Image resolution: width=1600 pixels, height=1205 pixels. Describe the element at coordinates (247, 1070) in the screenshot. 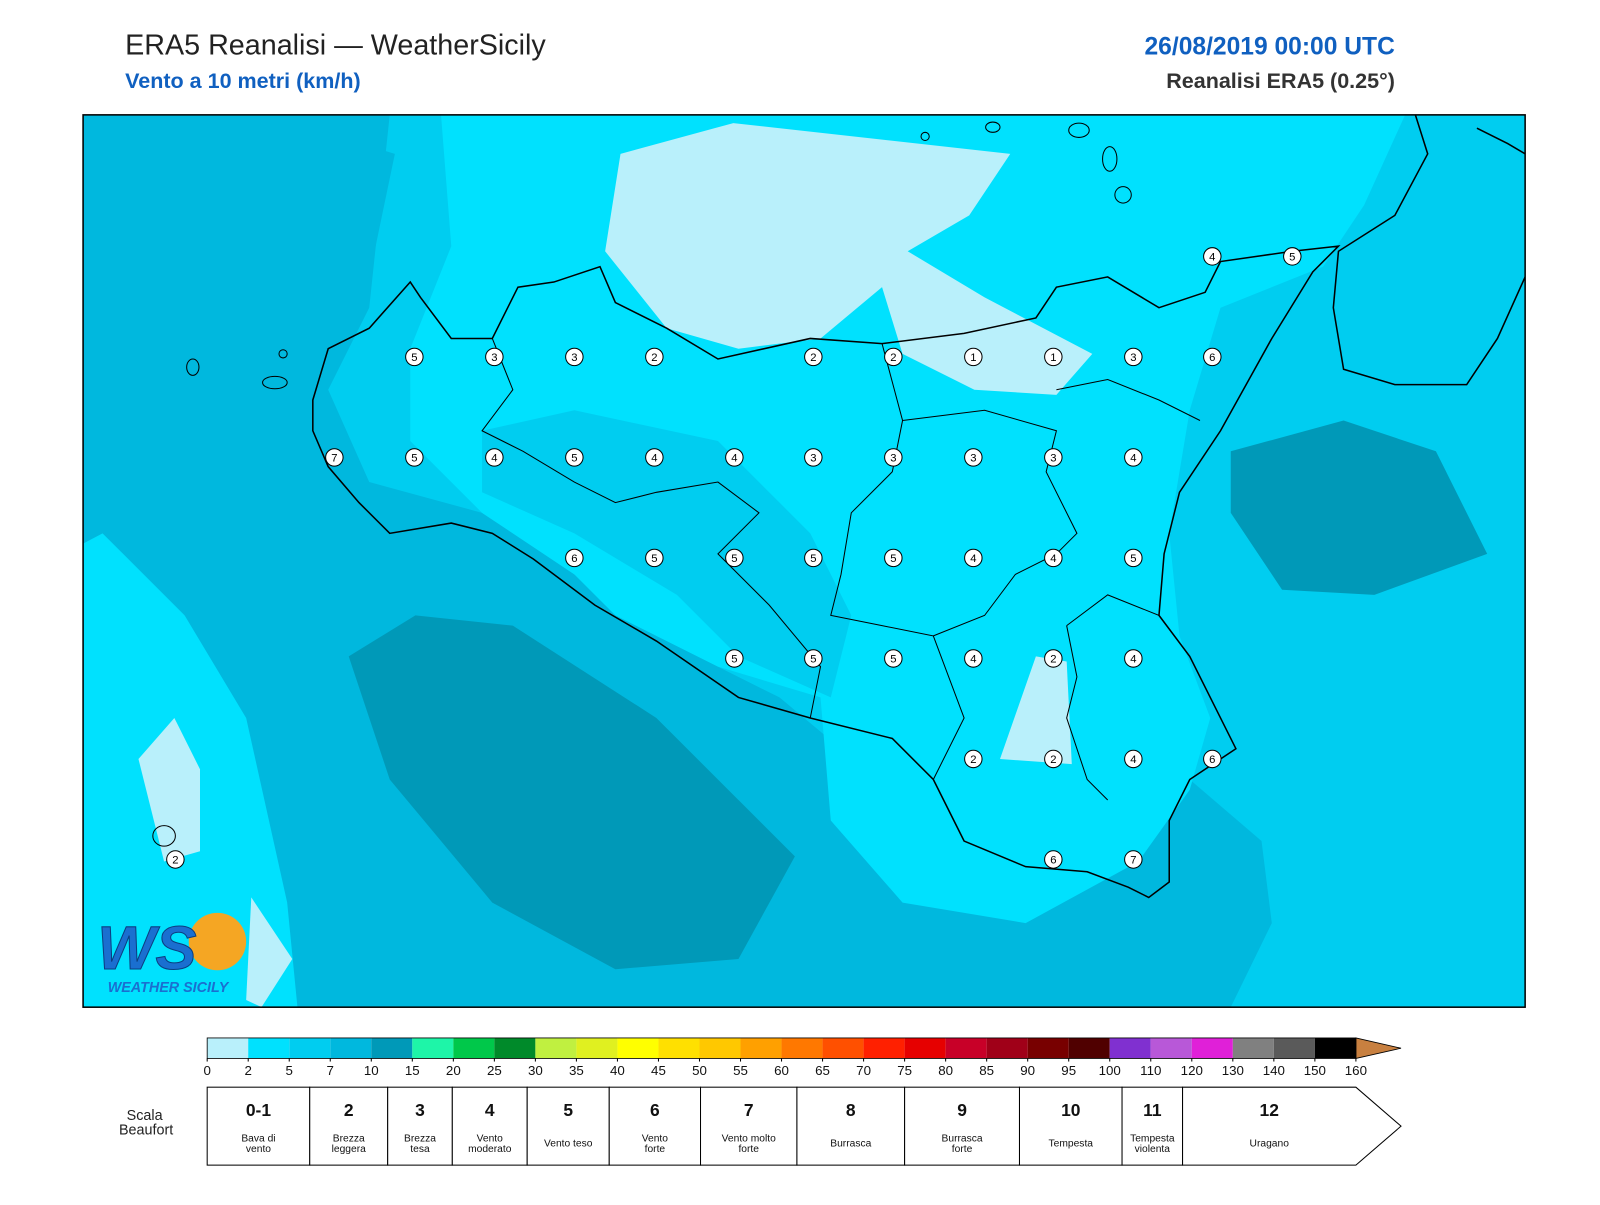

I see `colorbar-tick-label: 2` at that location.